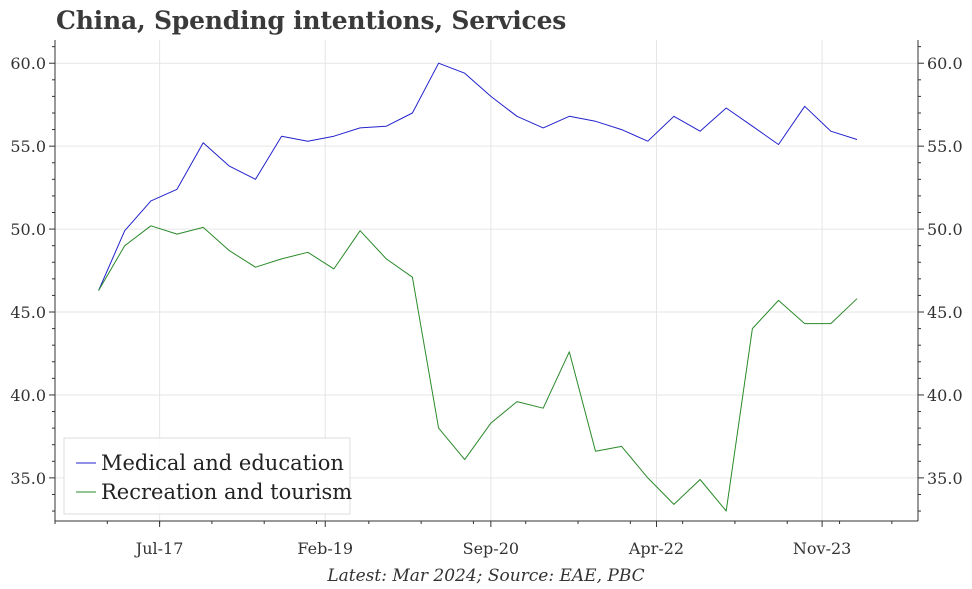 The height and width of the screenshot is (589, 972). What do you see at coordinates (945, 312) in the screenshot?
I see `y-tick-label-right: 45.0` at bounding box center [945, 312].